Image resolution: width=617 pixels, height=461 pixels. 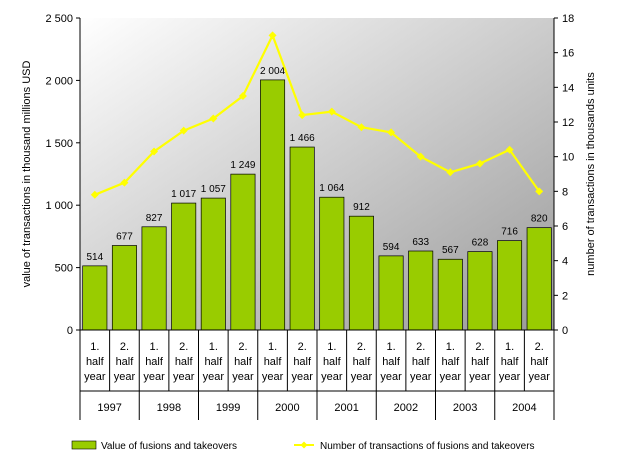 I want to click on right-tick-label: 18, so click(x=568, y=19).